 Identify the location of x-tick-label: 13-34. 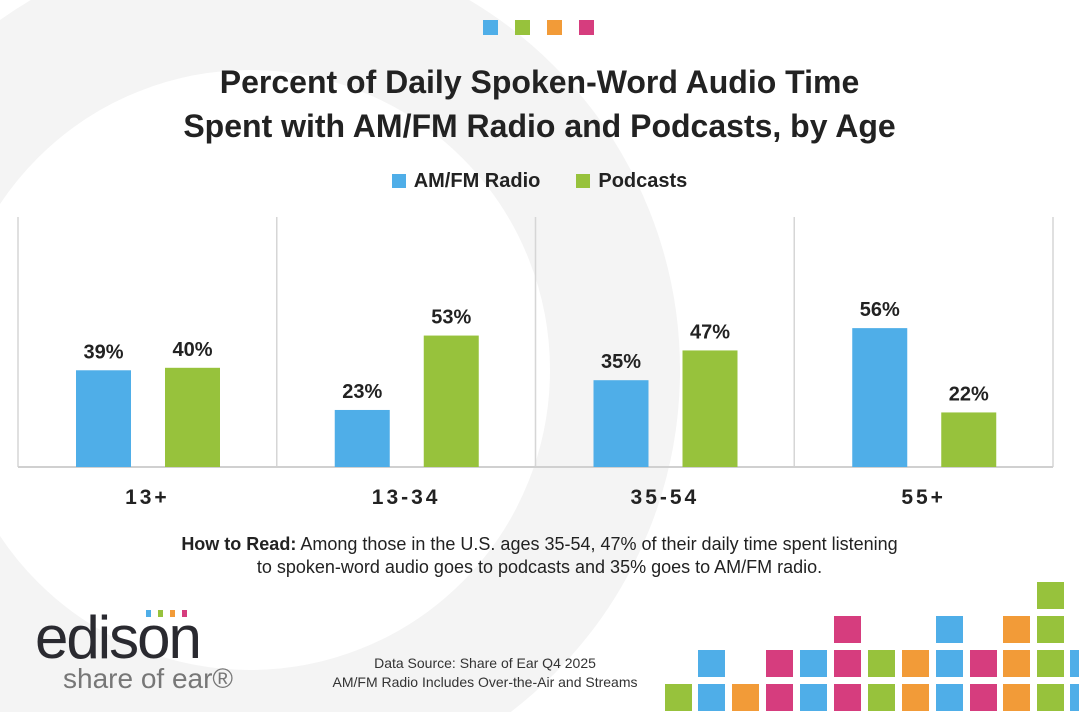
(406, 497).